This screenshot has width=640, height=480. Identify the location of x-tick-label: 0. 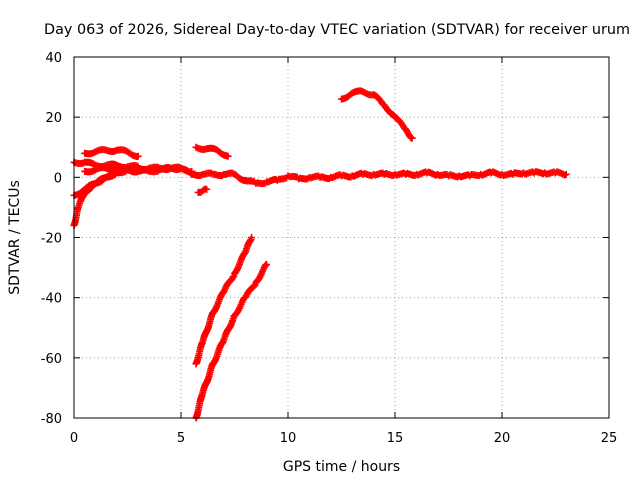
(74, 438).